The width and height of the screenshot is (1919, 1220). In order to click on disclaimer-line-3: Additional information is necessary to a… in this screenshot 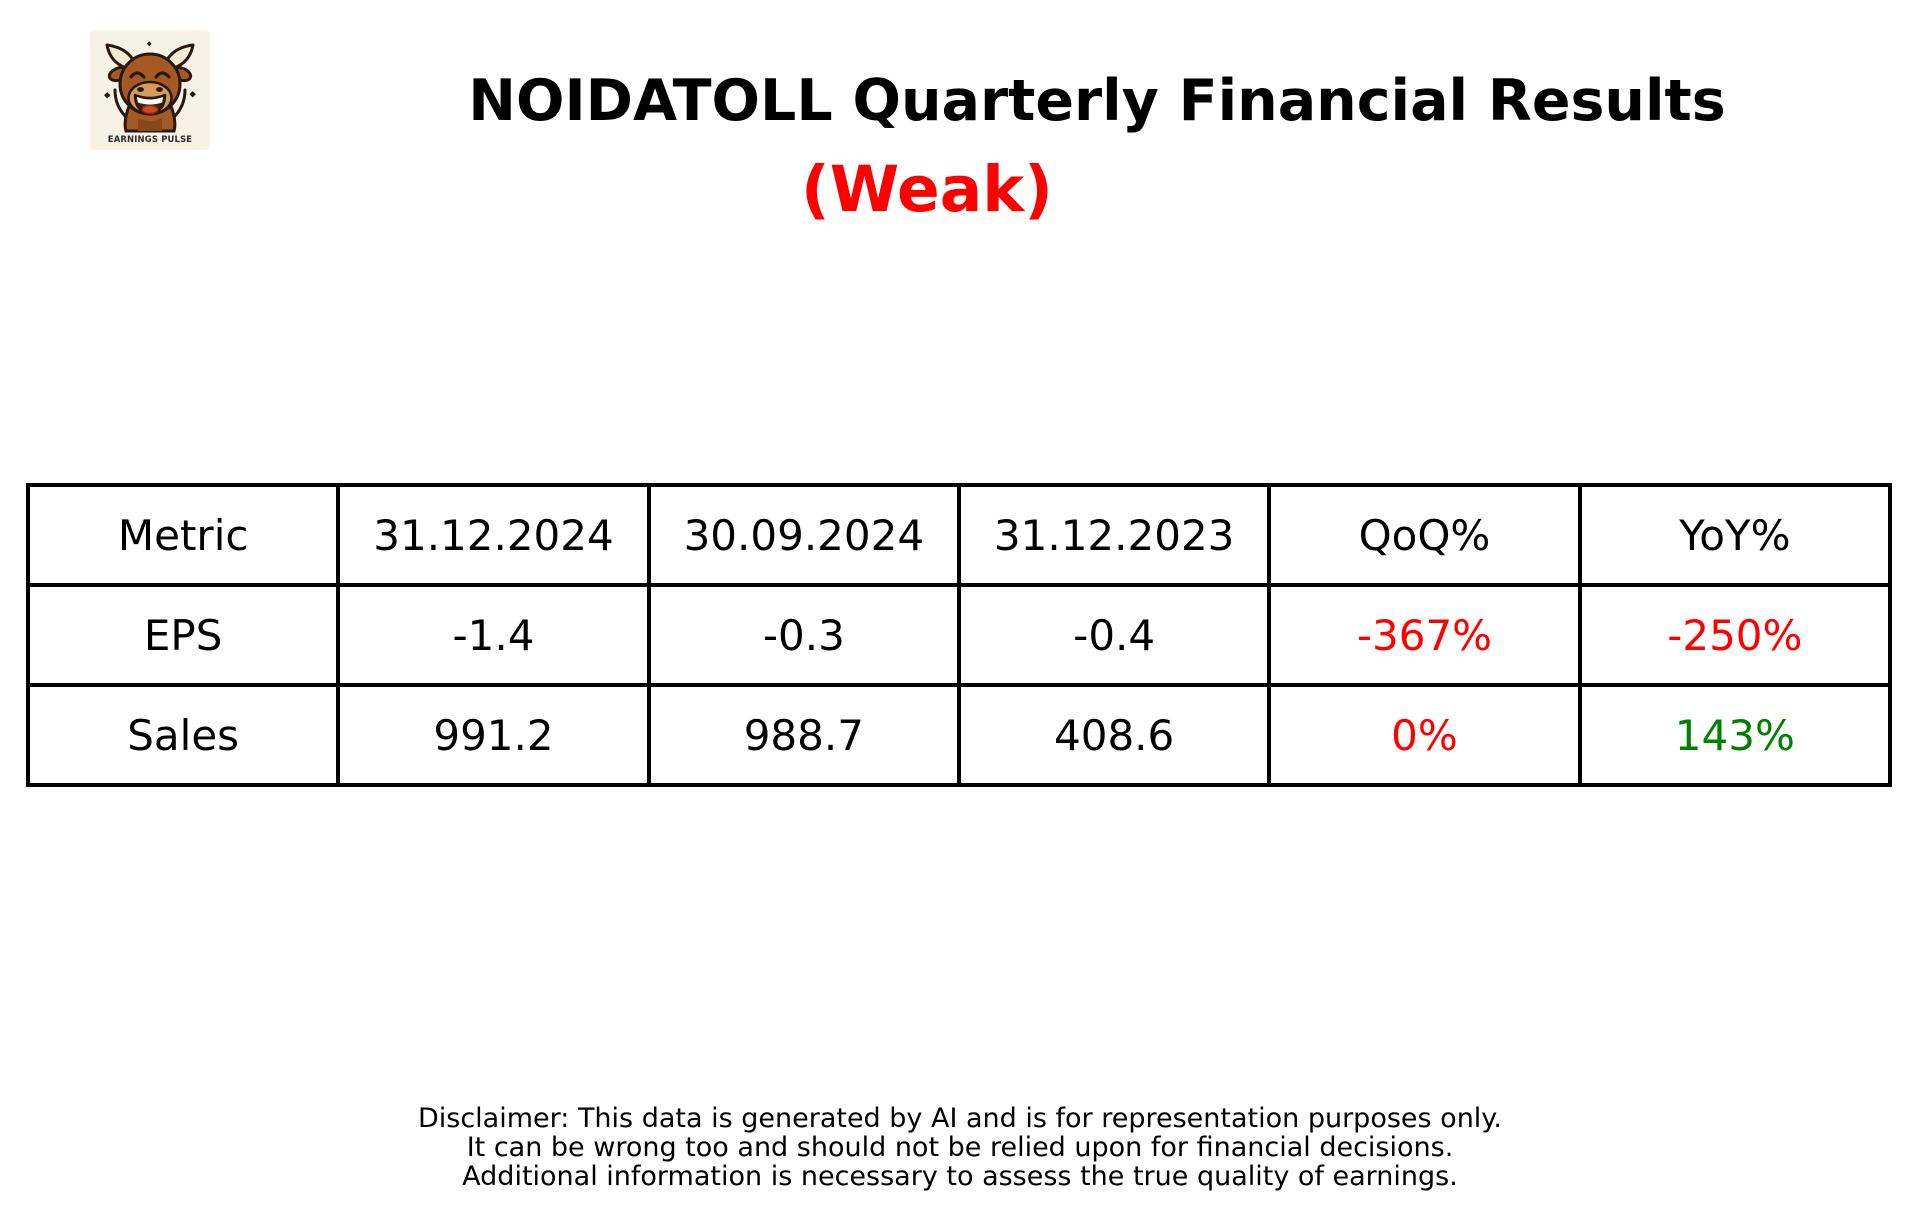, I will do `click(960, 1176)`.